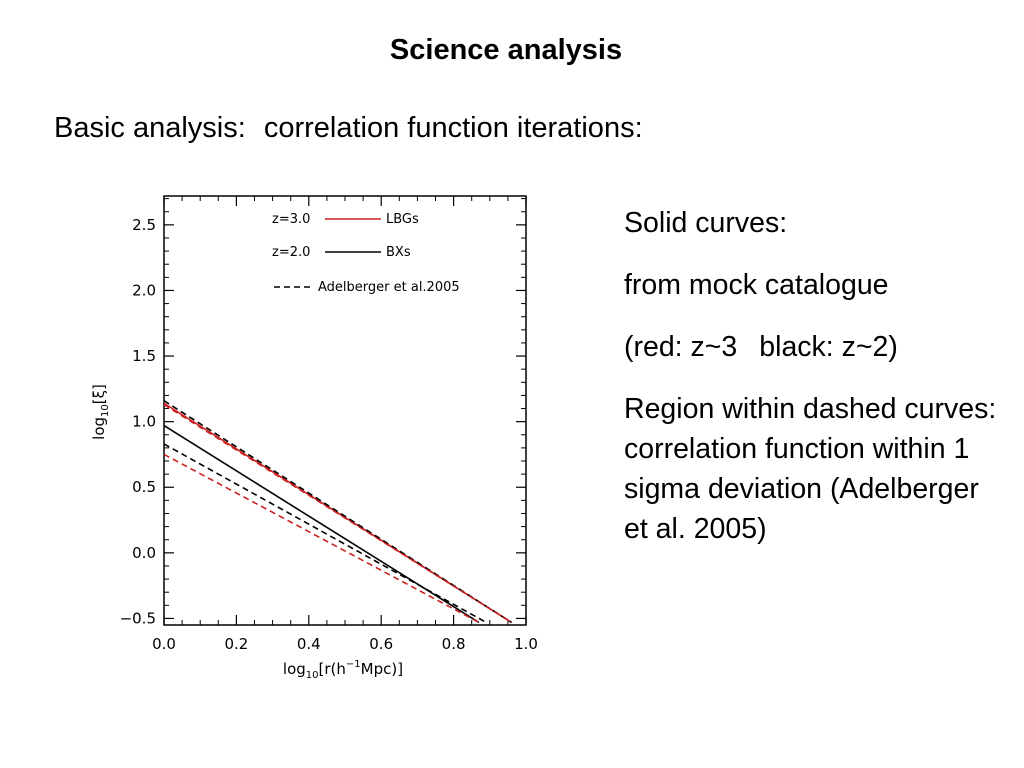 The image size is (1024, 768). What do you see at coordinates (144, 487) in the screenshot?
I see `y-tick-label: 0.5` at bounding box center [144, 487].